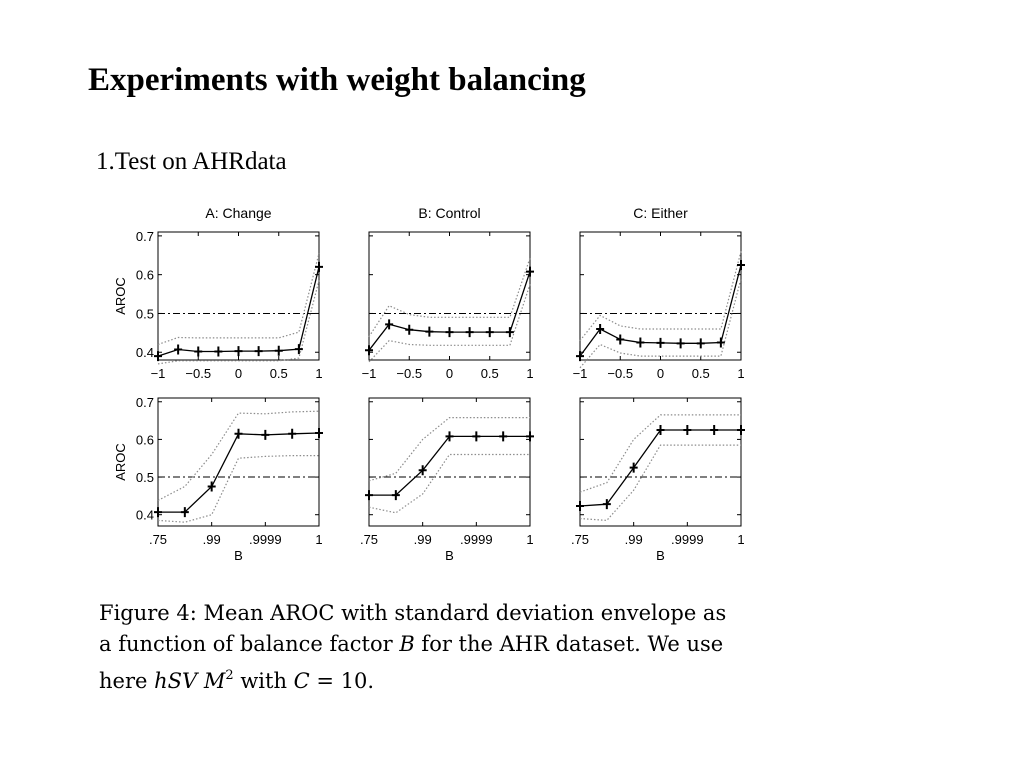 Image resolution: width=1024 pixels, height=768 pixels. Describe the element at coordinates (407, 644) in the screenshot. I see `caption-var-b: B` at that location.